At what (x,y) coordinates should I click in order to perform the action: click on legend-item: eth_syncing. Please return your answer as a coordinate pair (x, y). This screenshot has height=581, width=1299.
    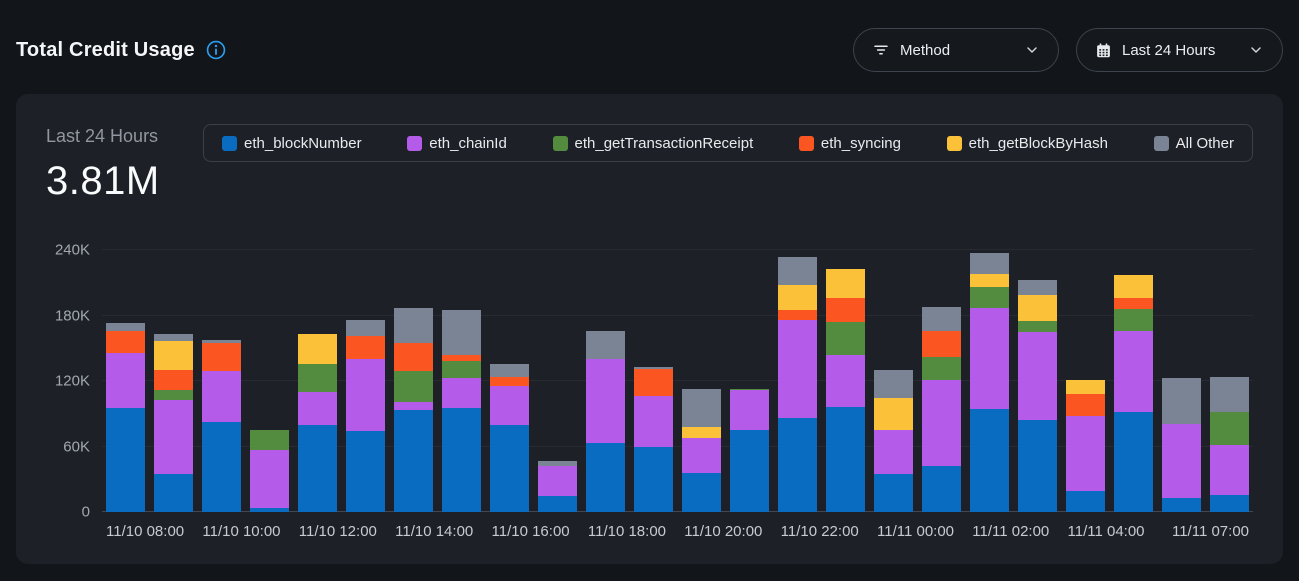
    Looking at the image, I should click on (849, 143).